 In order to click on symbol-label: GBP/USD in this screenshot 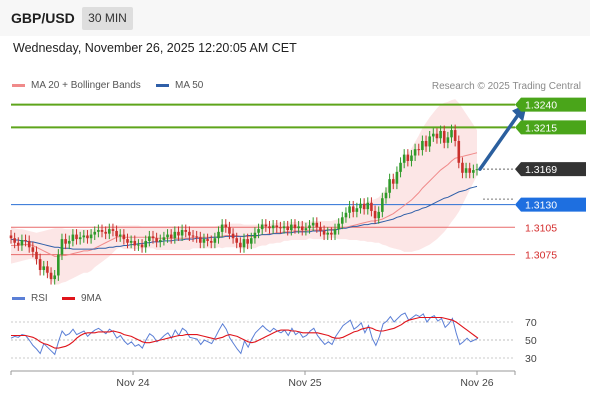, I will do `click(43, 18)`.